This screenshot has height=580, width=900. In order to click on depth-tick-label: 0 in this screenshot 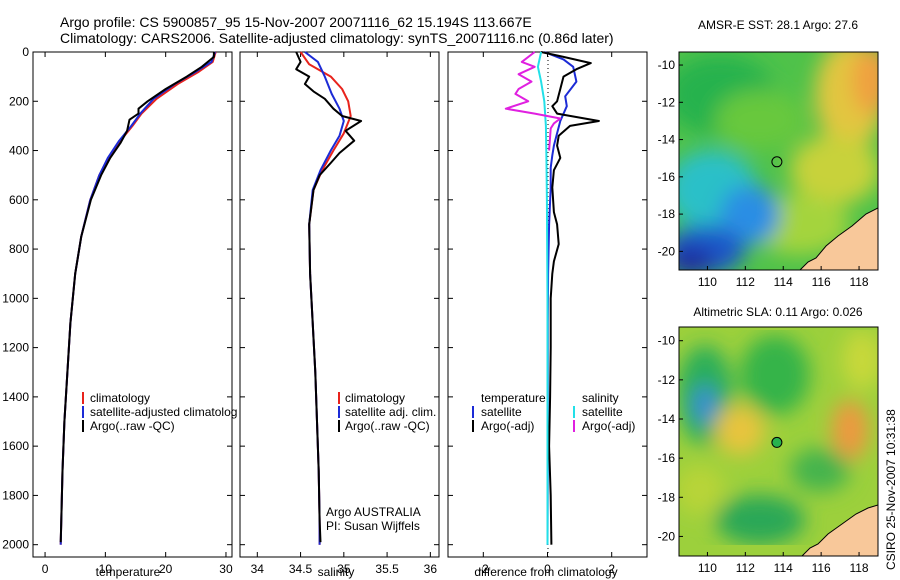, I will do `click(25, 52)`.